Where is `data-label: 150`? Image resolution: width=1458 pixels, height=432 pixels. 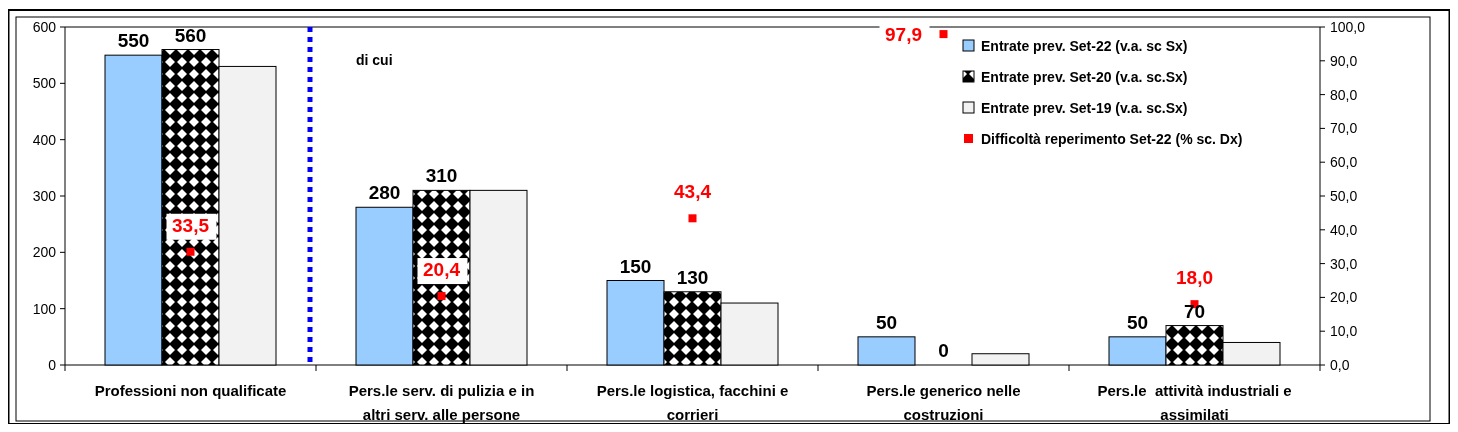 data-label: 150 is located at coordinates (635, 266).